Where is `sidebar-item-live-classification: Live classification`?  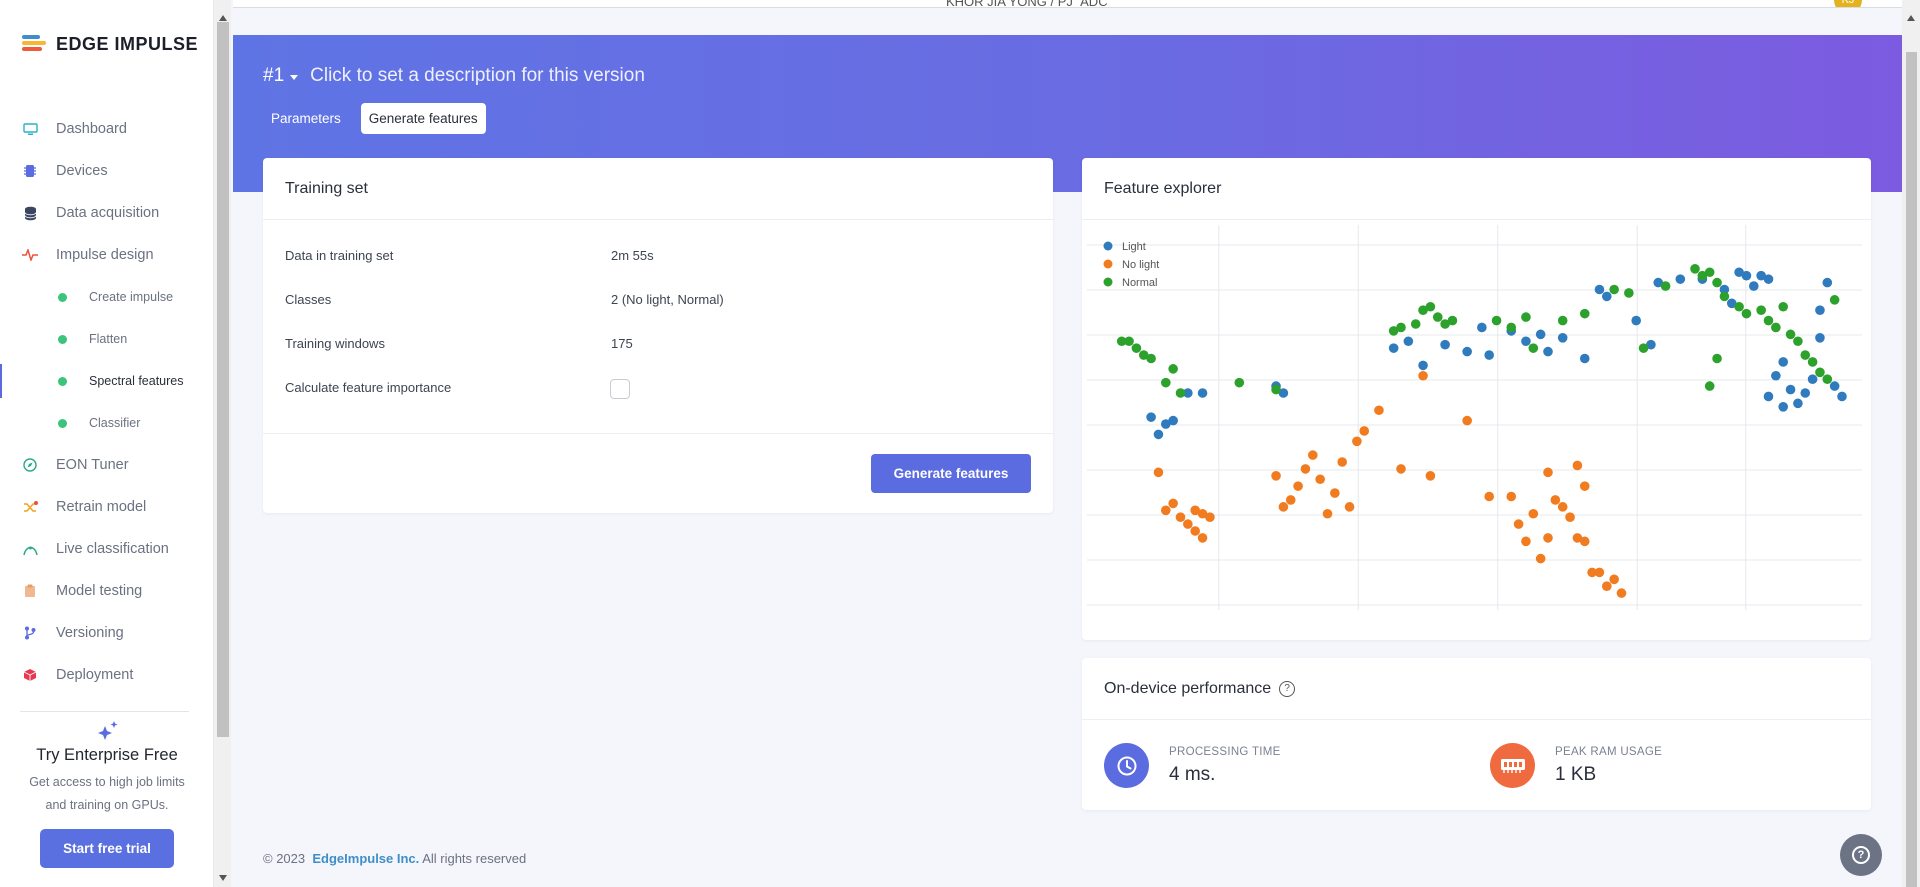
sidebar-item-live-classification: Live classification is located at coordinates (107, 549).